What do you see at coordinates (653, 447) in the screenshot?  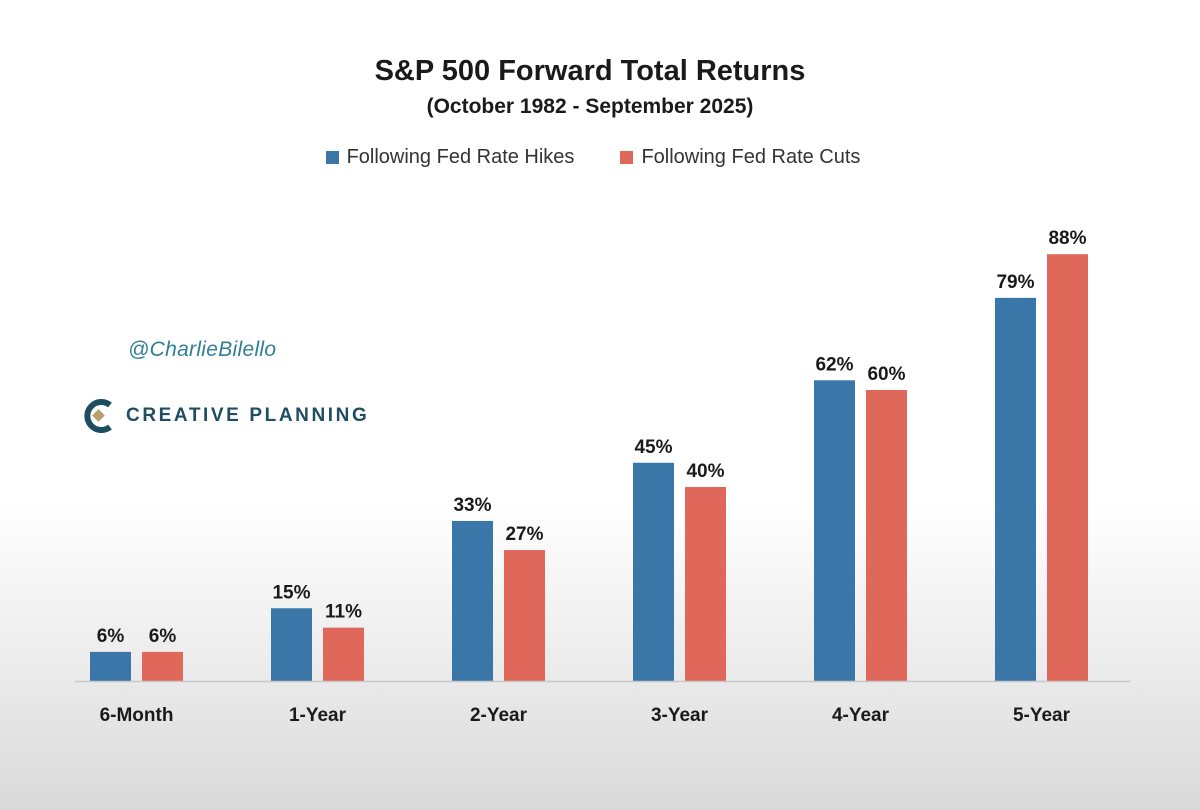 I see `data-label-hikes-3-year: 45%` at bounding box center [653, 447].